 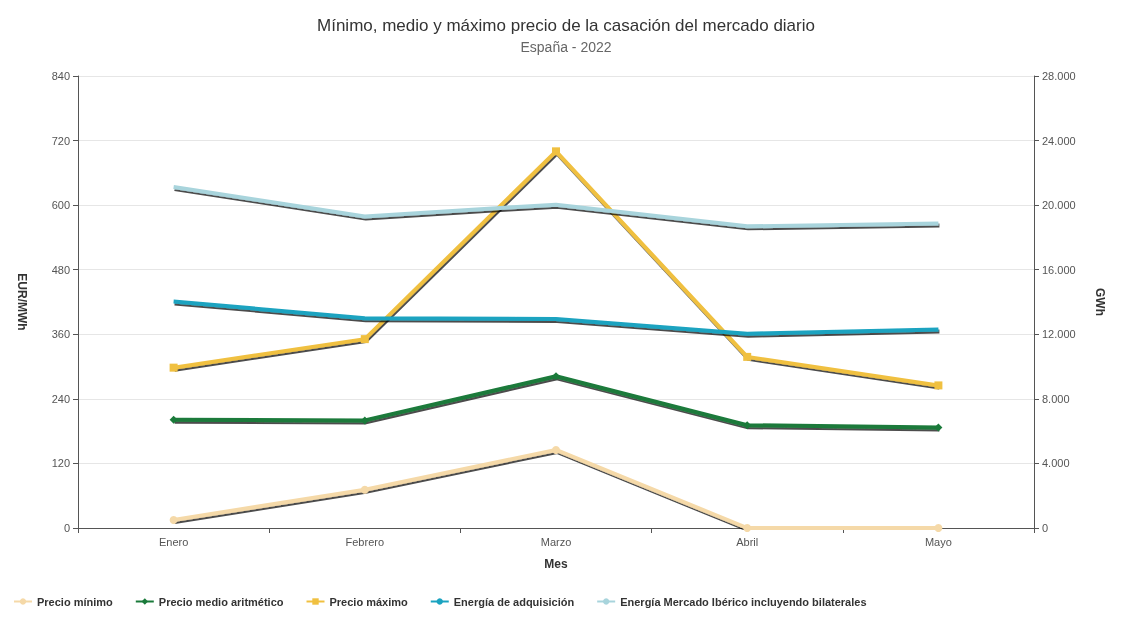 What do you see at coordinates (747, 541) in the screenshot?
I see `x-tick-label: Abril` at bounding box center [747, 541].